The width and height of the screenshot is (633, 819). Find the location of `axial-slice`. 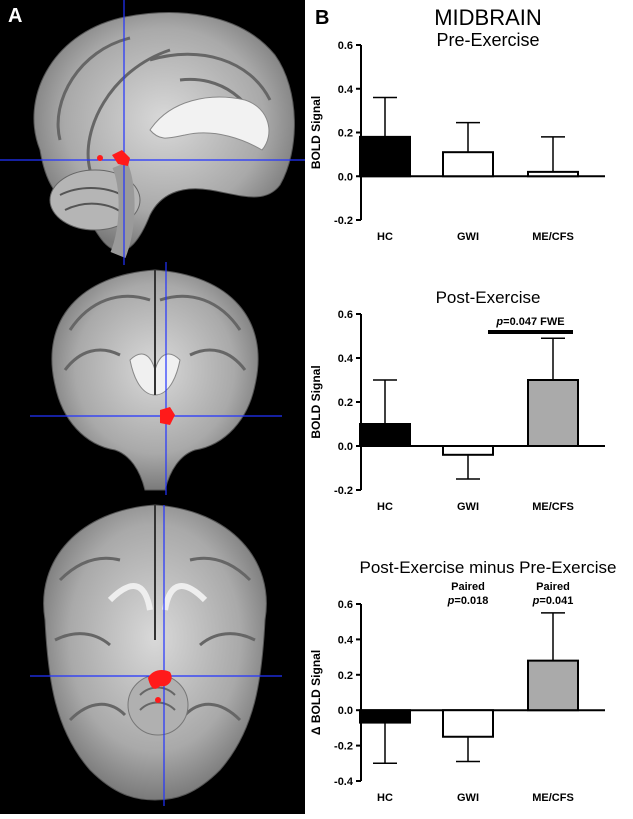

axial-slice is located at coordinates (155, 652).